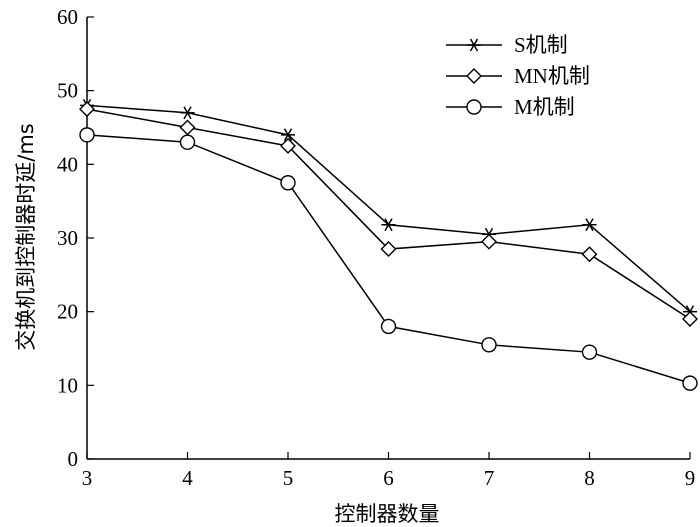 Image resolution: width=700 pixels, height=527 pixels. What do you see at coordinates (507, 45) in the screenshot?
I see `legend-entry: S机制` at bounding box center [507, 45].